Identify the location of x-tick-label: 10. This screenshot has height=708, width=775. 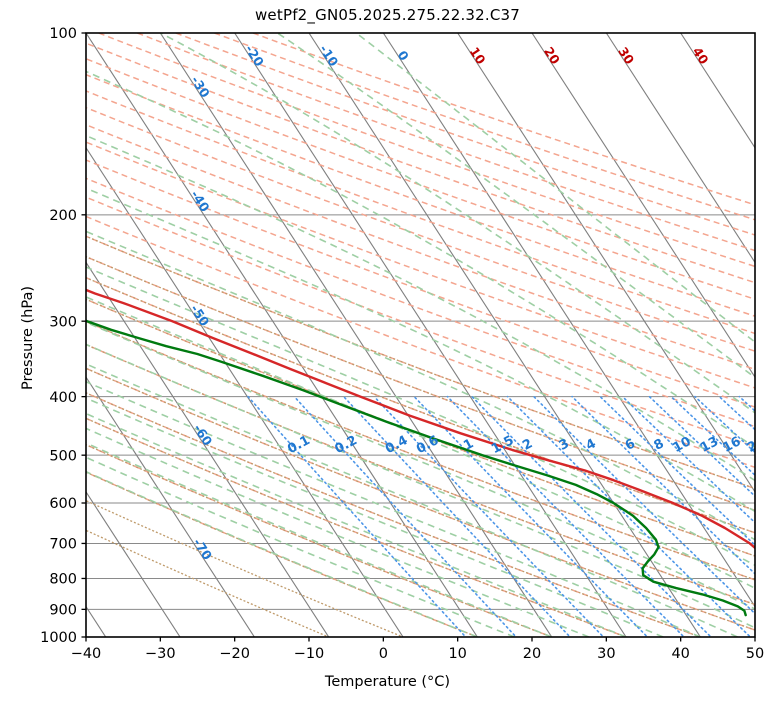
(457, 654).